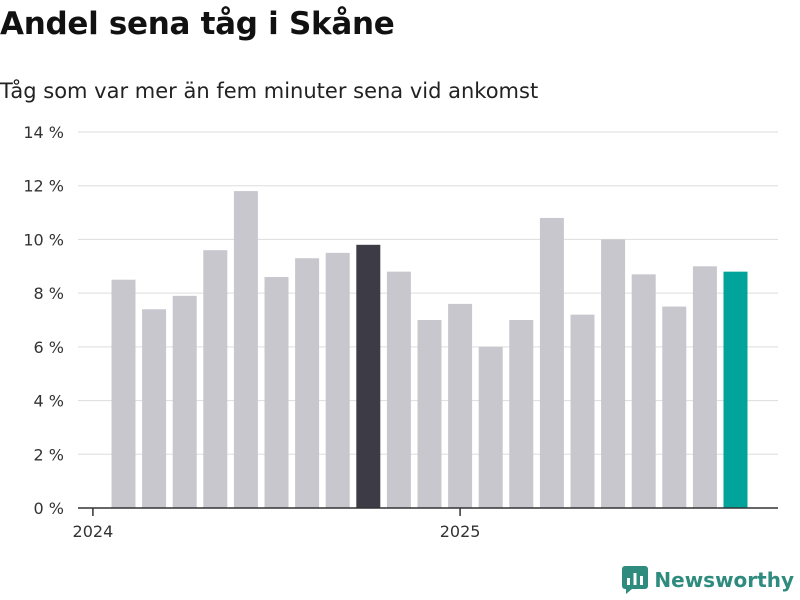  Describe the element at coordinates (49, 401) in the screenshot. I see `y-tick-label: 4 %` at that location.